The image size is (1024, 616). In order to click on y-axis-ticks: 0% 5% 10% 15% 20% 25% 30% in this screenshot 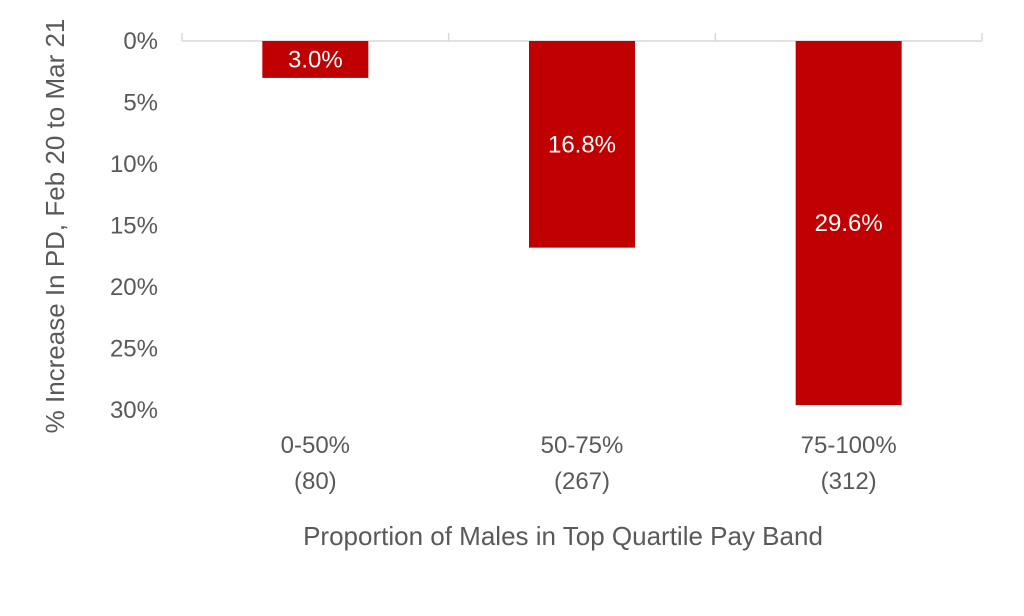, I will do `click(134, 226)`.